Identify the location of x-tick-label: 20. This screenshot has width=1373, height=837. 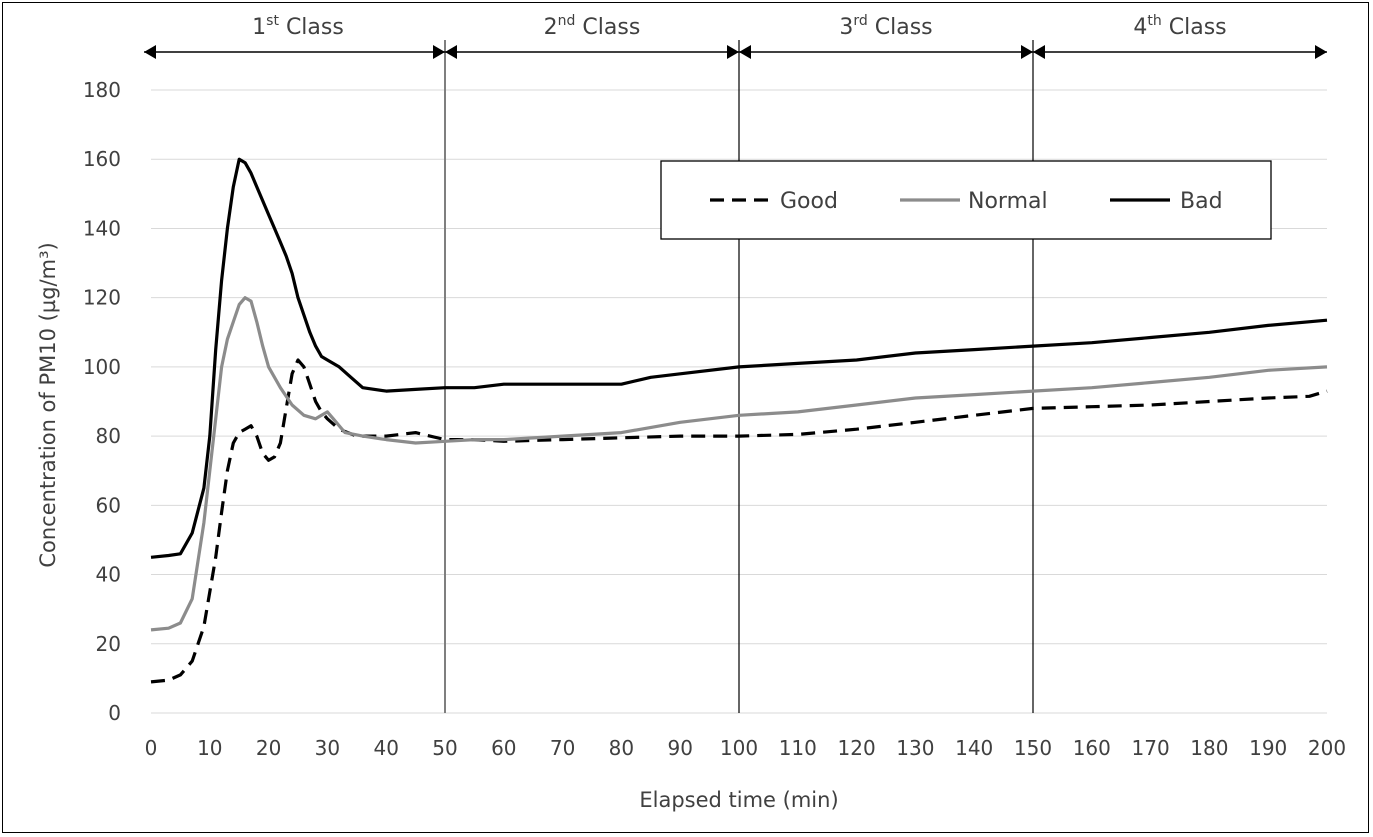
(268, 748).